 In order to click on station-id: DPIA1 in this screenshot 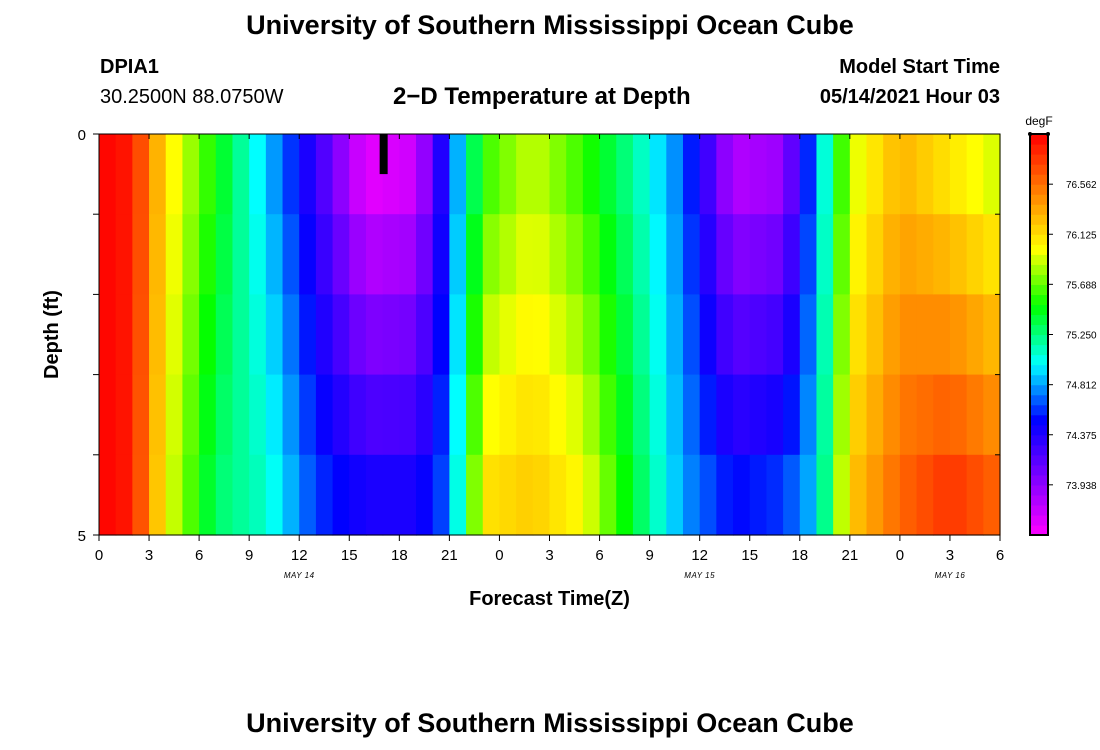, I will do `click(129, 67)`.